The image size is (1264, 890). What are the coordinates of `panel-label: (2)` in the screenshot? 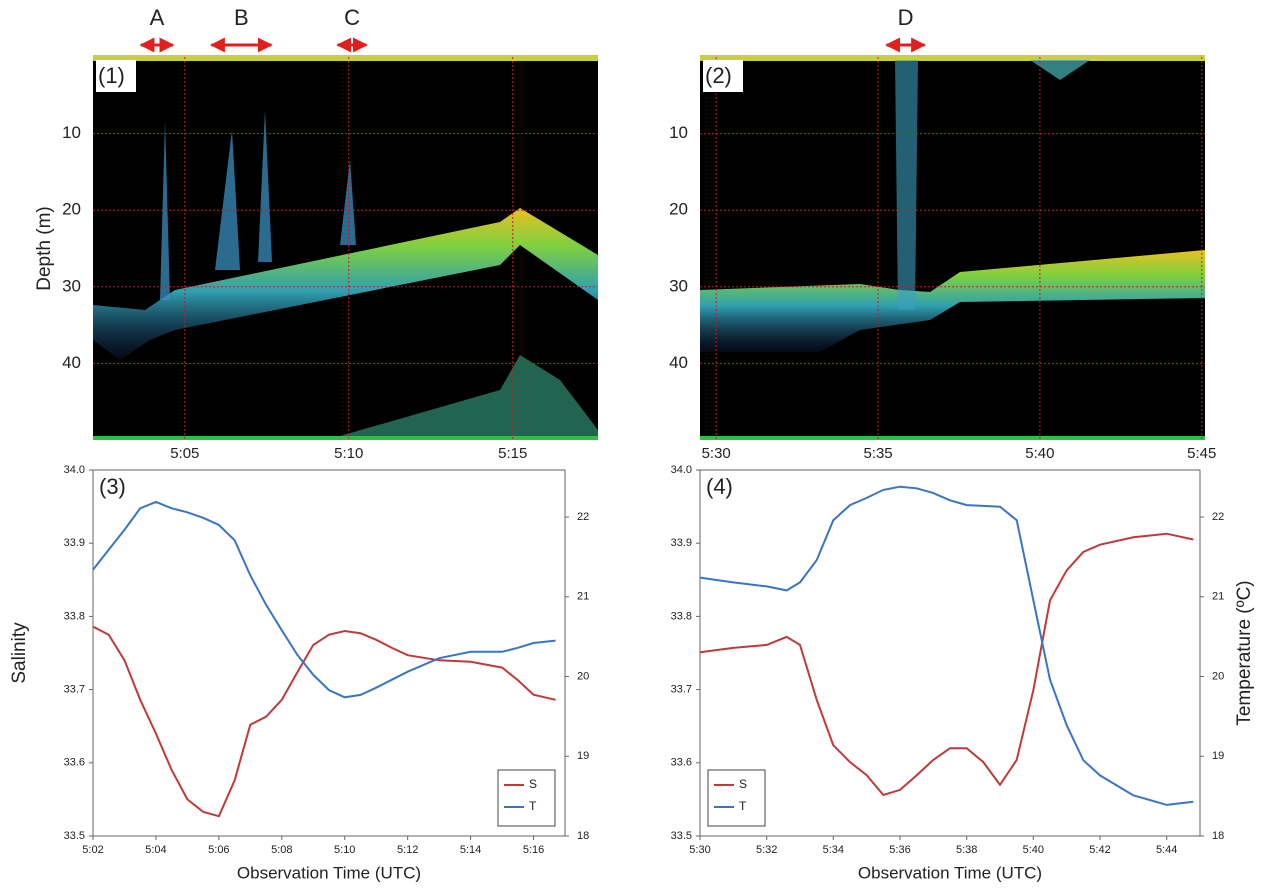 It's located at (718, 75).